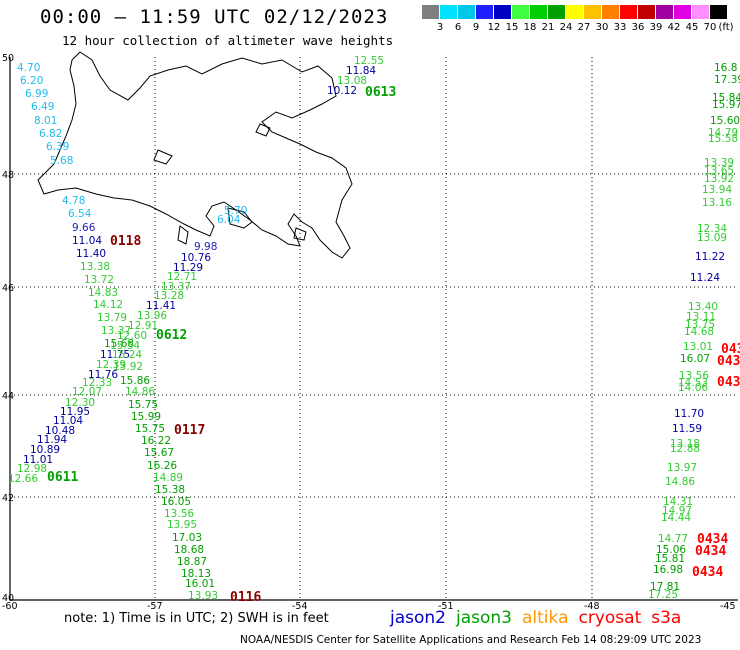 The width and height of the screenshot is (740, 650). I want to click on color-scale-tick: 3, so click(440, 27).